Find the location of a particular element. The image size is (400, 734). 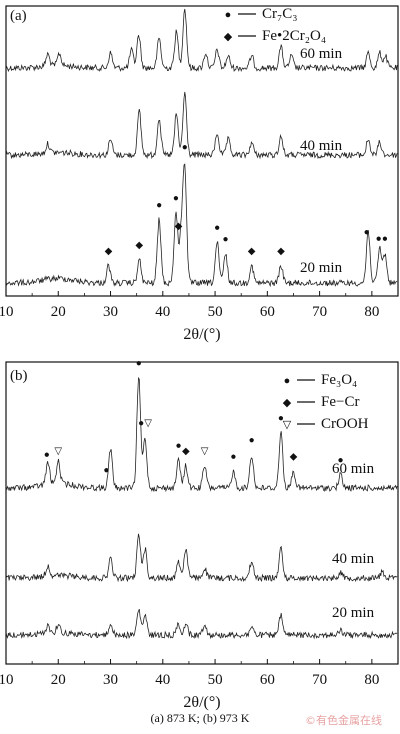

legend-label: Fe₃O₄ is located at coordinates (339, 380).